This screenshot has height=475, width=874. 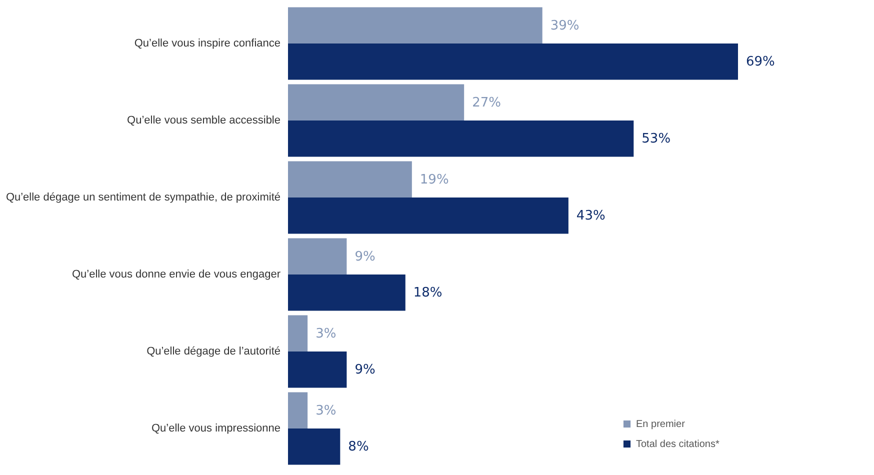 What do you see at coordinates (203, 120) in the screenshot?
I see `y-tick-label: Qu’elle vous semble accessible` at bounding box center [203, 120].